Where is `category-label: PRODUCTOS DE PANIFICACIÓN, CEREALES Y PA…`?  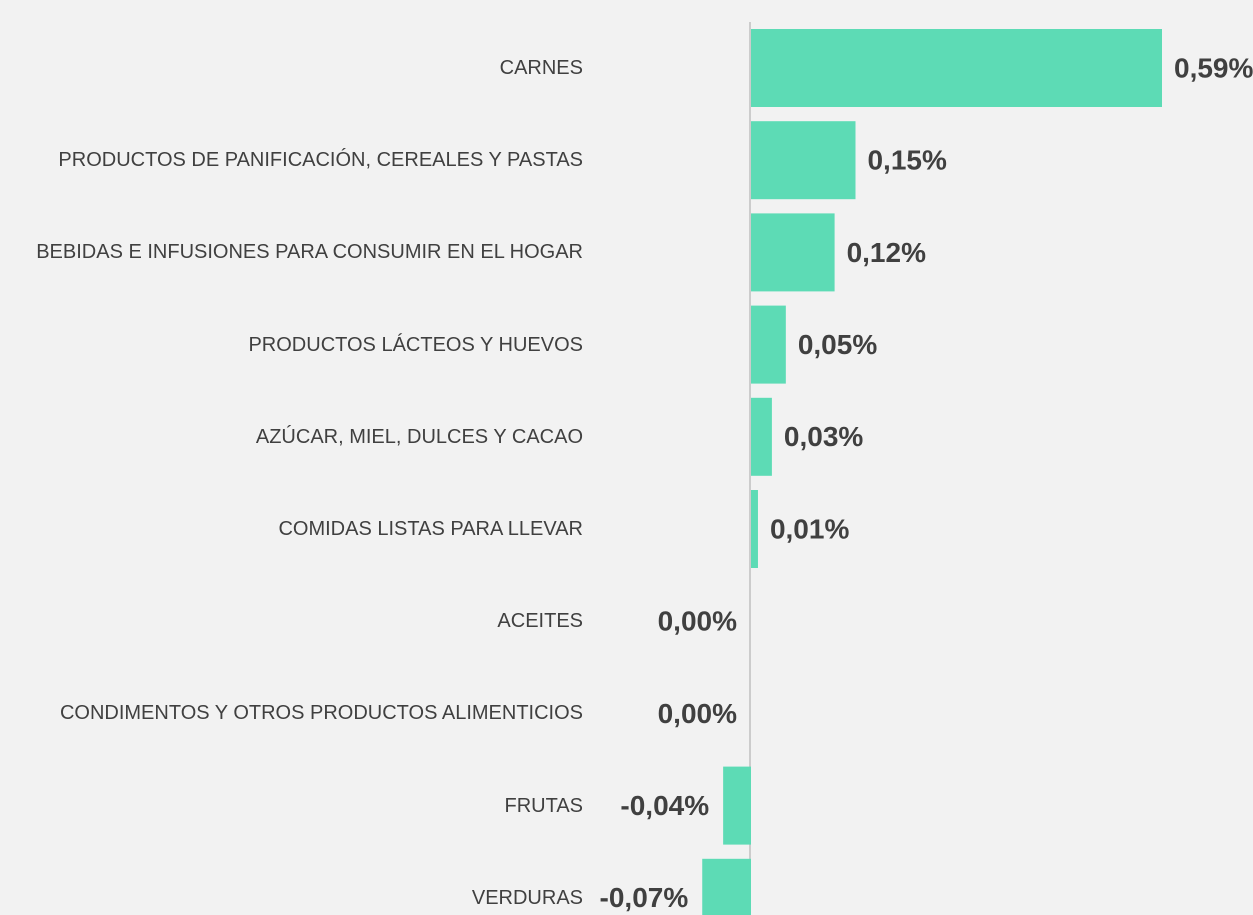 category-label: PRODUCTOS DE PANIFICACIÓN, CEREALES Y PA… is located at coordinates (320, 160).